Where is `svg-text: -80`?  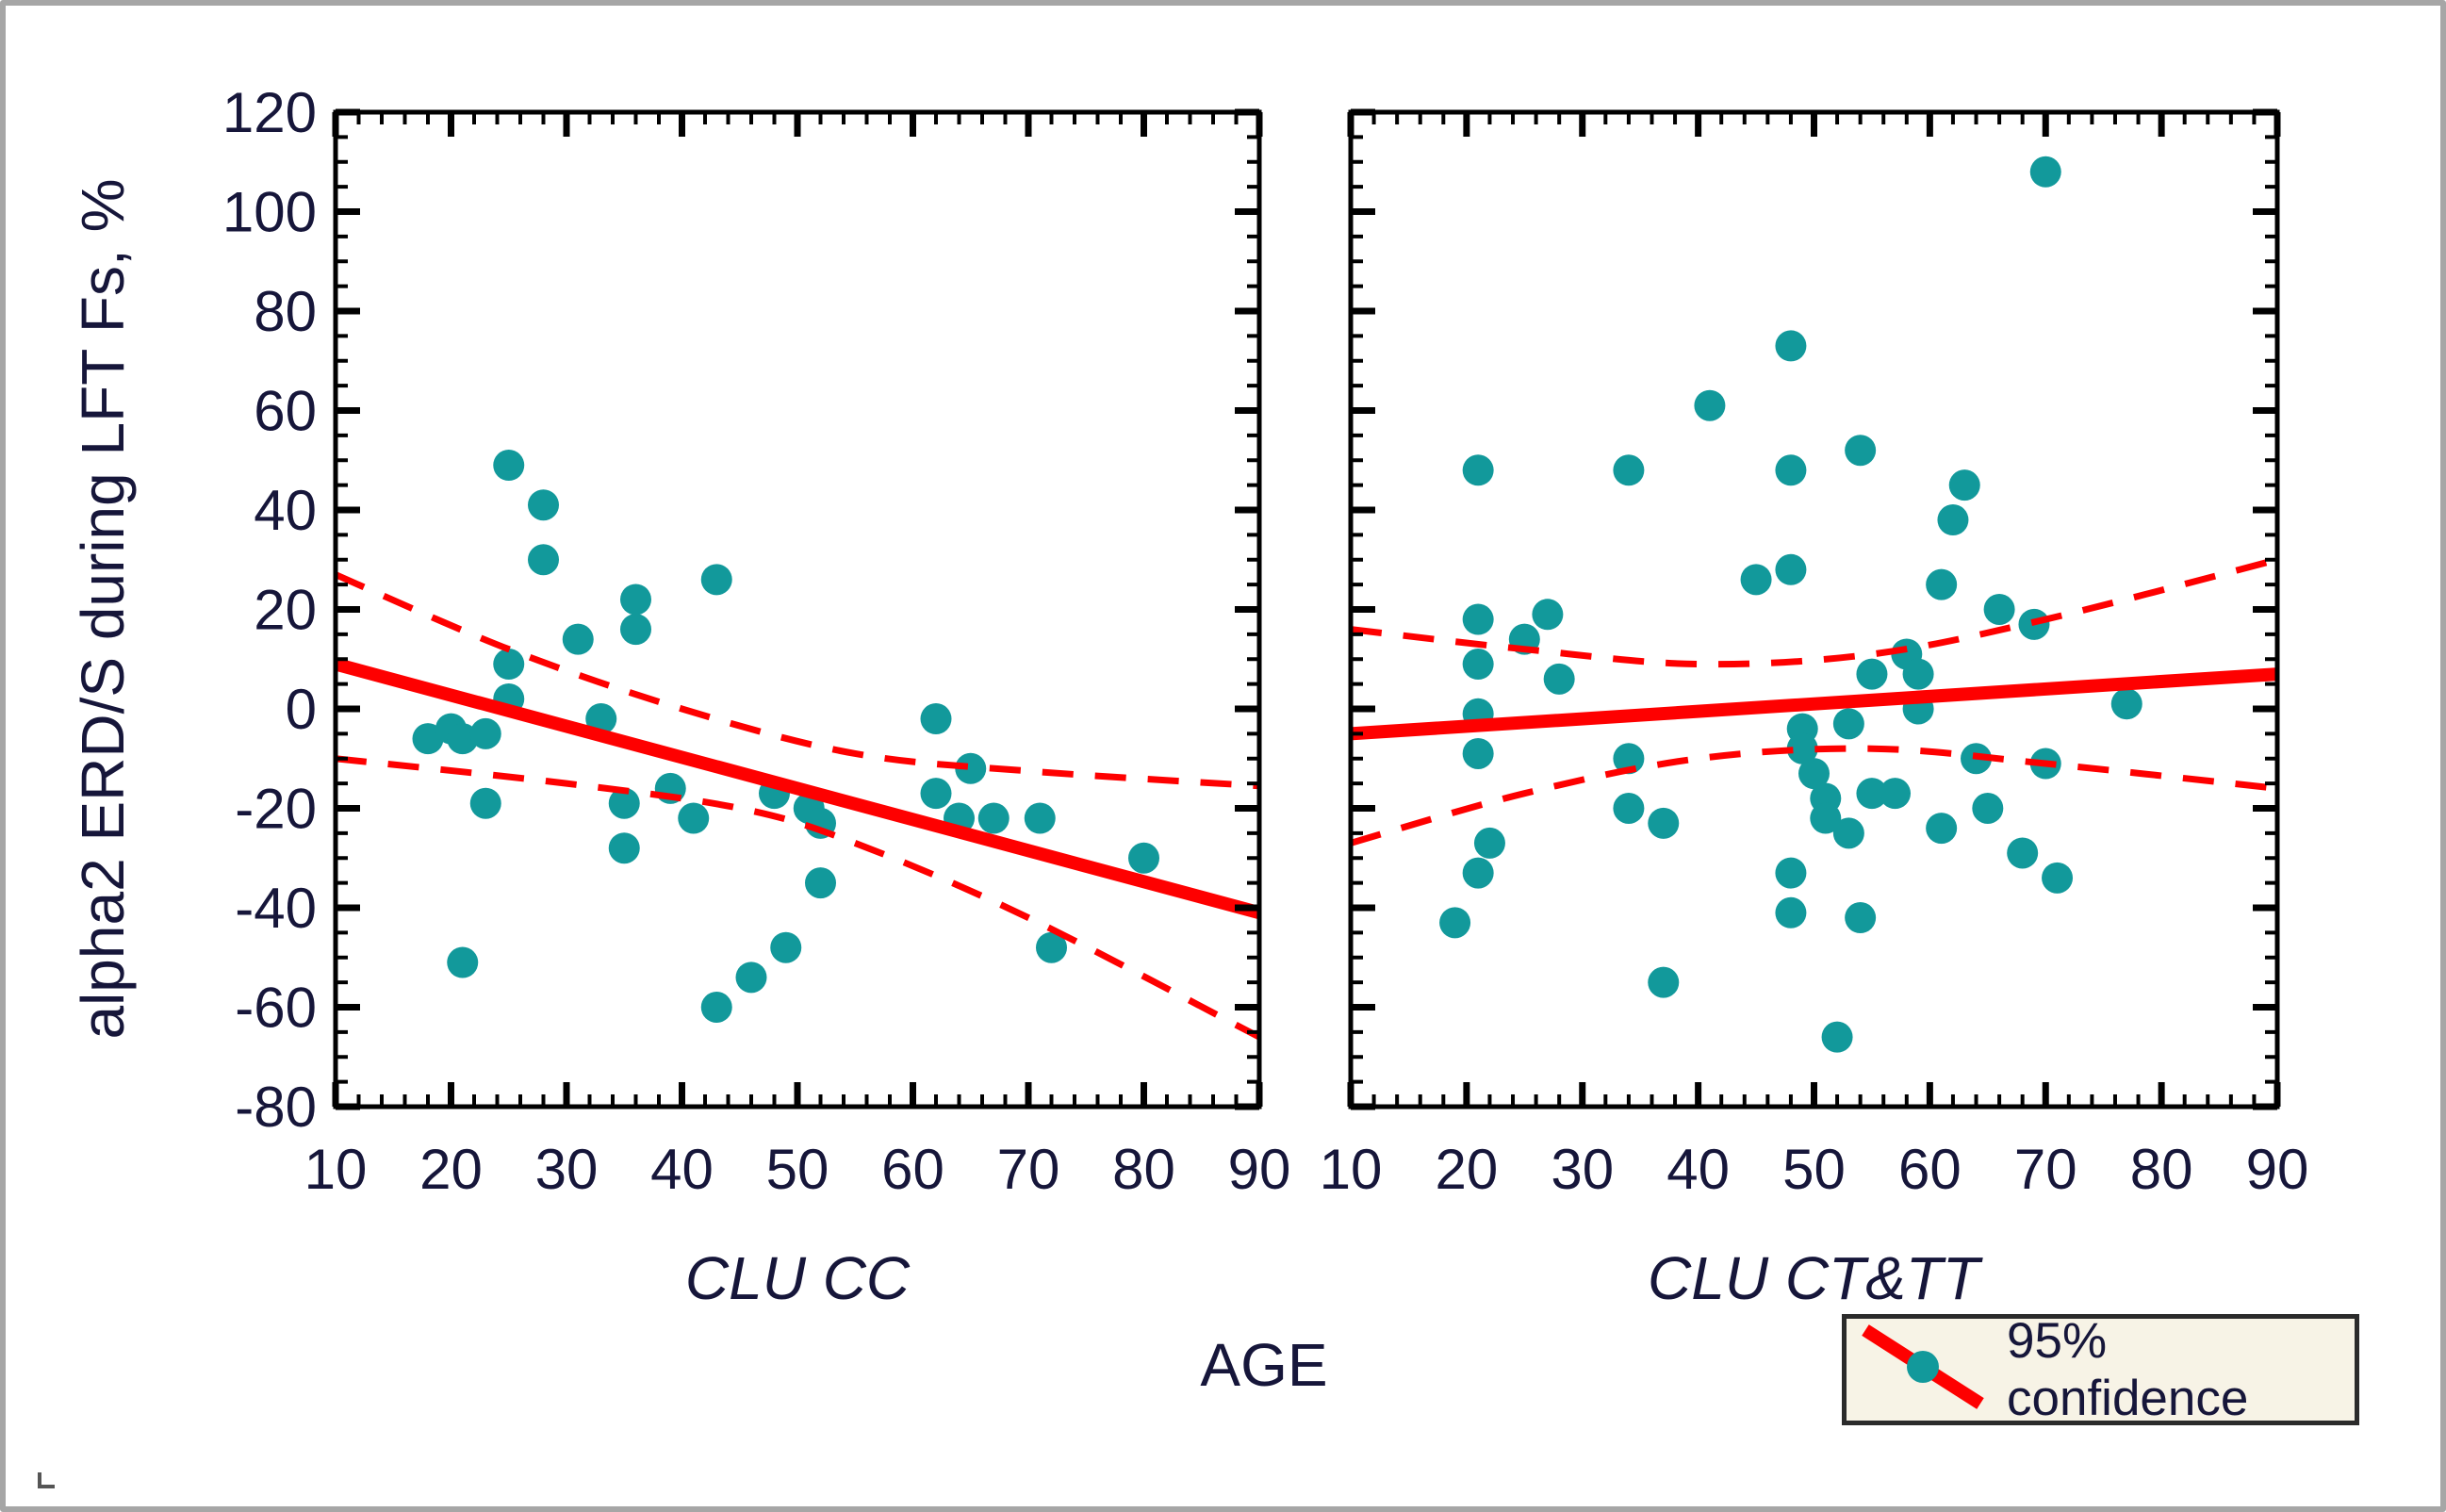 svg-text: -80 is located at coordinates (276, 1107).